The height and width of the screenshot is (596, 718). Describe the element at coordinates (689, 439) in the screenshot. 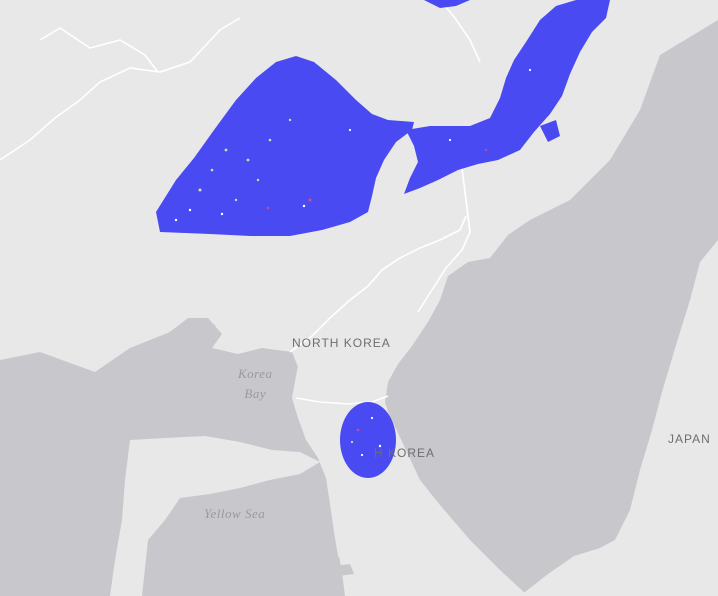

I see `label-japan: JAPAN` at that location.